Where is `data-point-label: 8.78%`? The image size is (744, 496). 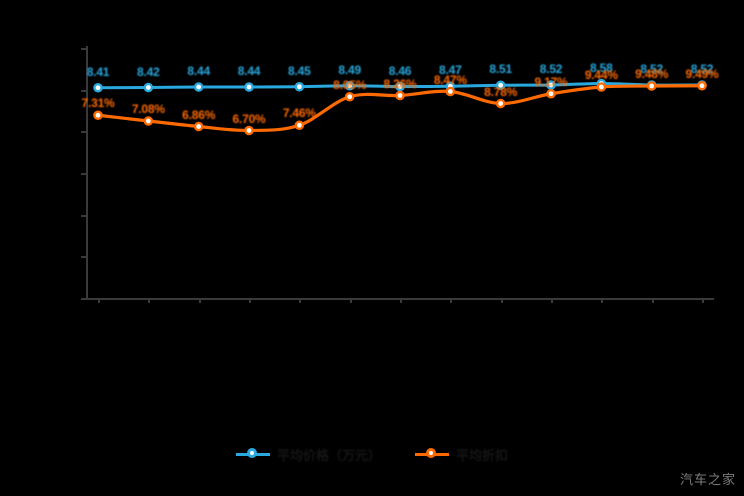 data-point-label: 8.78% is located at coordinates (501, 91).